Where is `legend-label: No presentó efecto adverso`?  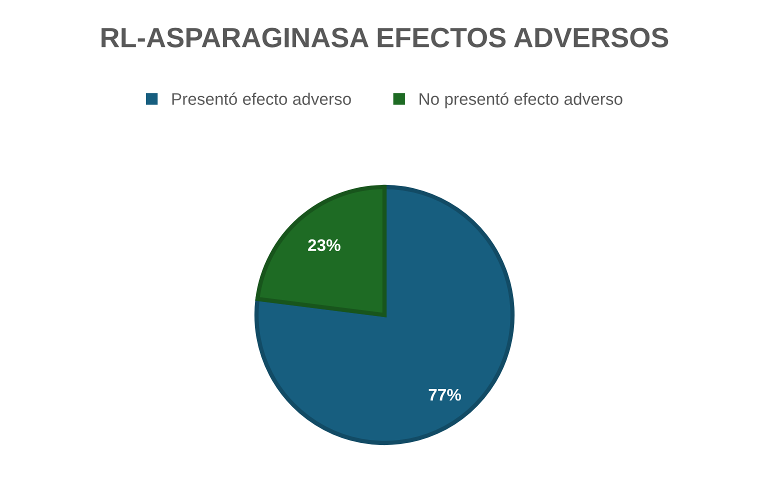
legend-label: No presentó efecto adverso is located at coordinates (521, 100).